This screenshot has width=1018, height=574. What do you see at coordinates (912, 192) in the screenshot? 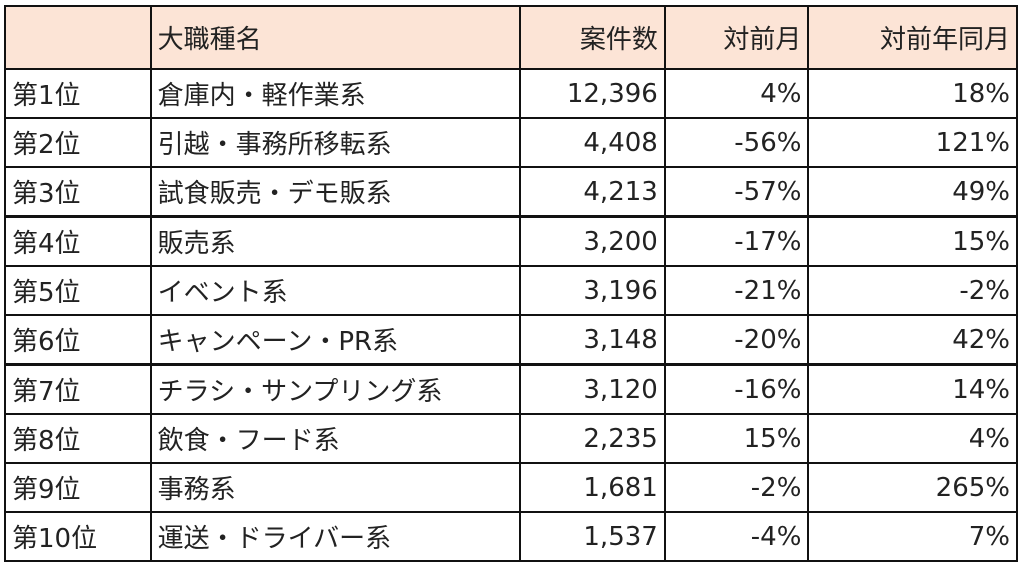
I see `yoy-cell: 49%` at bounding box center [912, 192].